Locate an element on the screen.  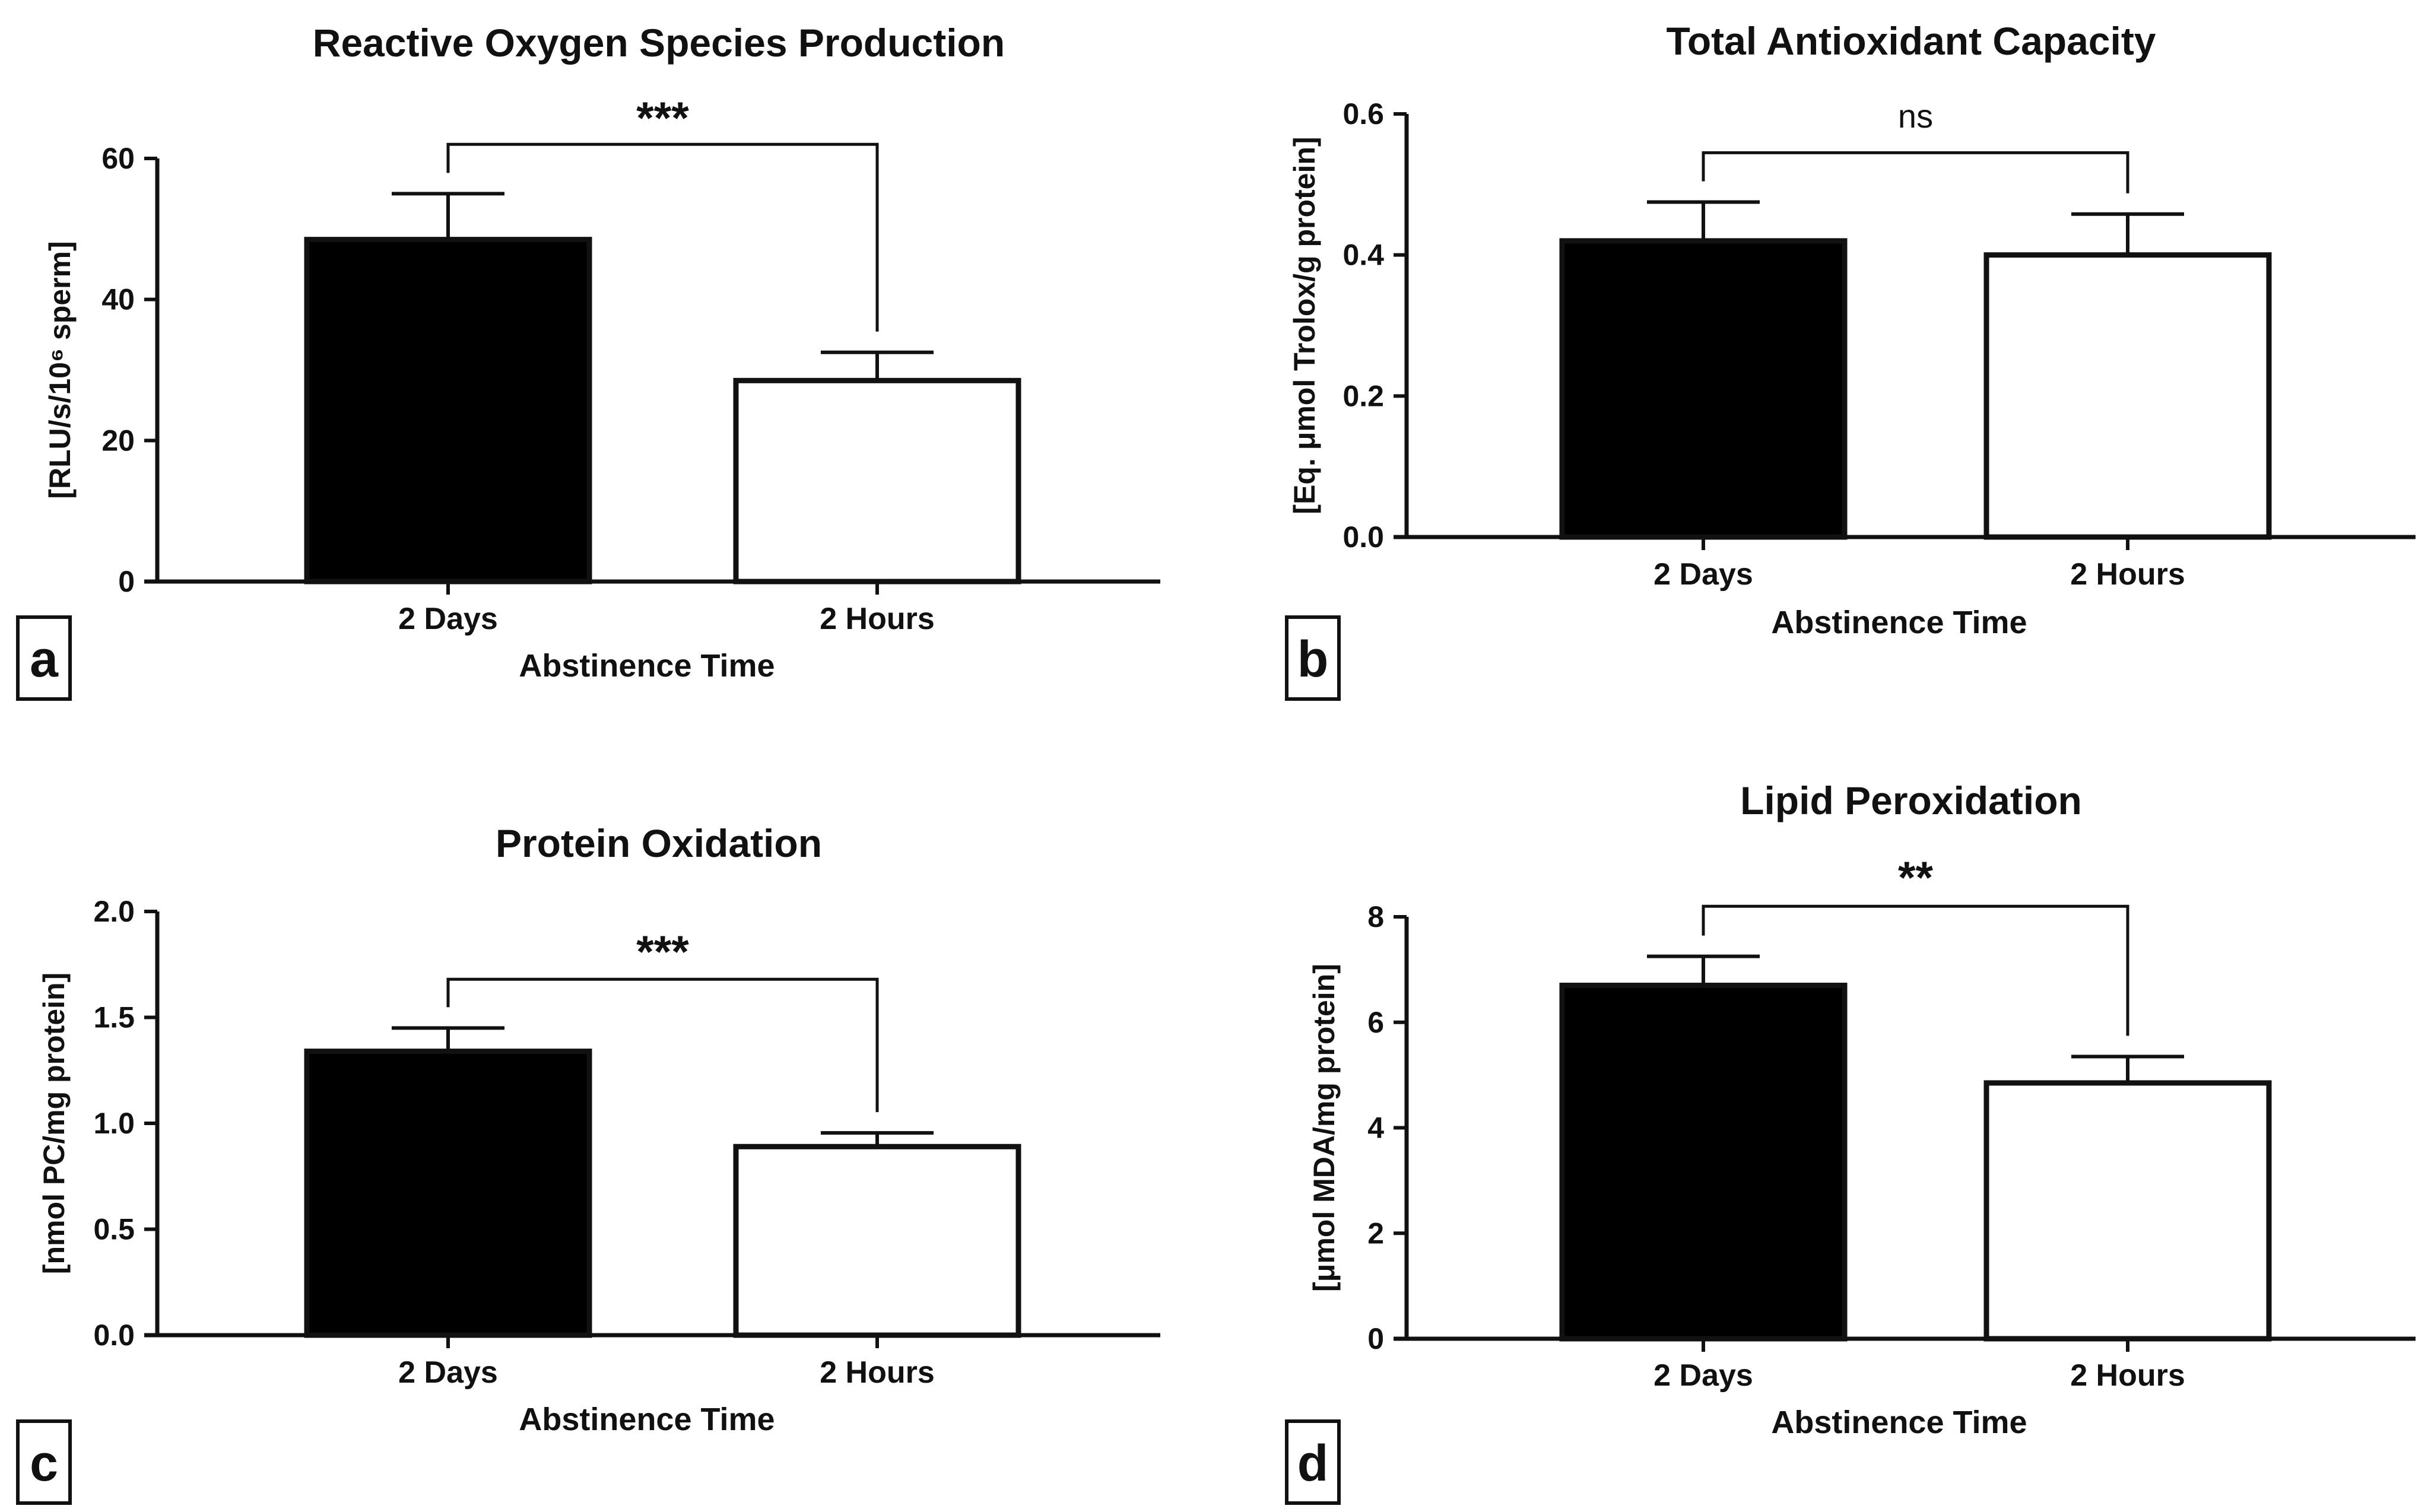
panel-c-x-tick-label: 2 Hours is located at coordinates (877, 1372).